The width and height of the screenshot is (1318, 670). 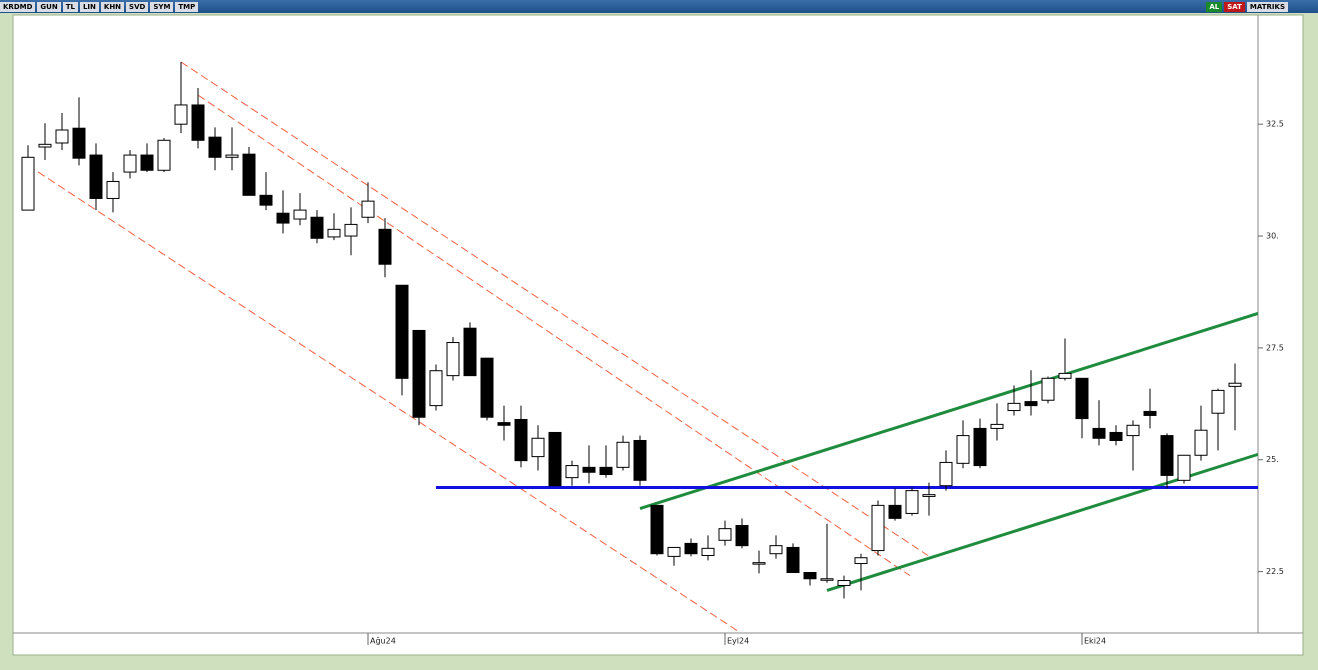 What do you see at coordinates (738, 641) in the screenshot?
I see `x-tick-label: Eyl24` at bounding box center [738, 641].